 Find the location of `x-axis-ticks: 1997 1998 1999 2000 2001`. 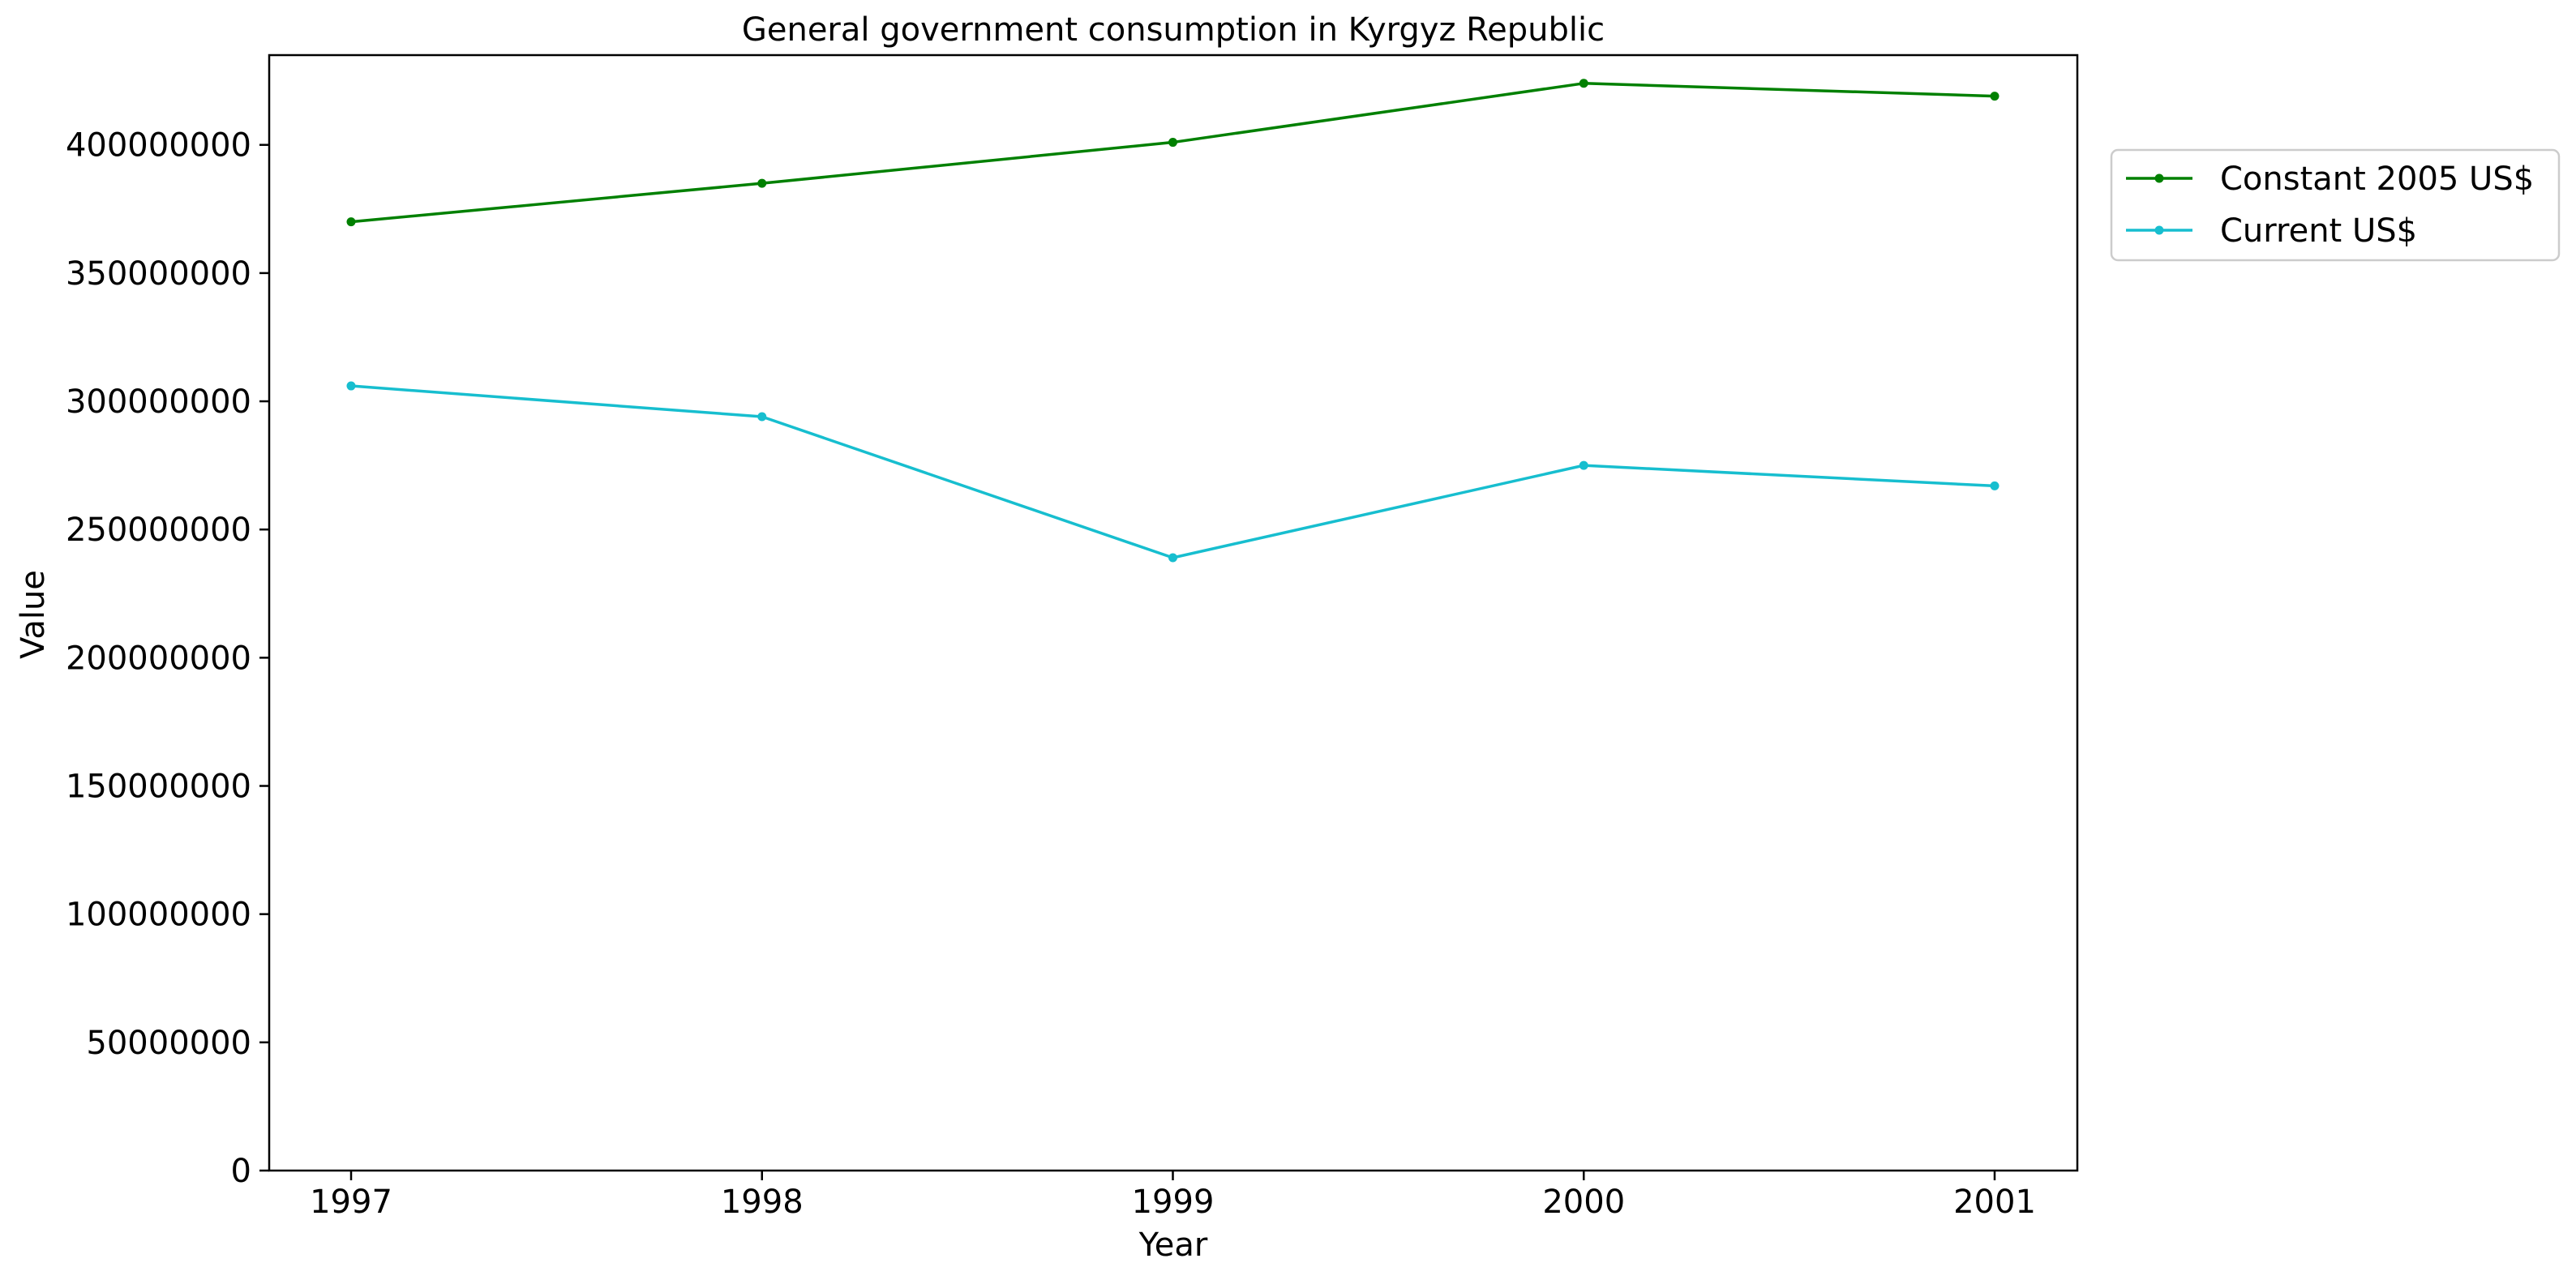

x-axis-ticks: 1997 1998 1999 2000 2001 is located at coordinates (1173, 1196).